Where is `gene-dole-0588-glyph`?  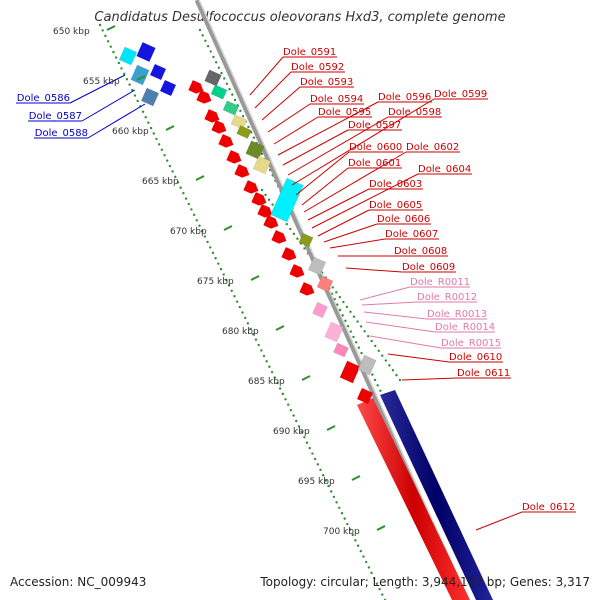 gene-dole-0588-glyph is located at coordinates (150, 97).